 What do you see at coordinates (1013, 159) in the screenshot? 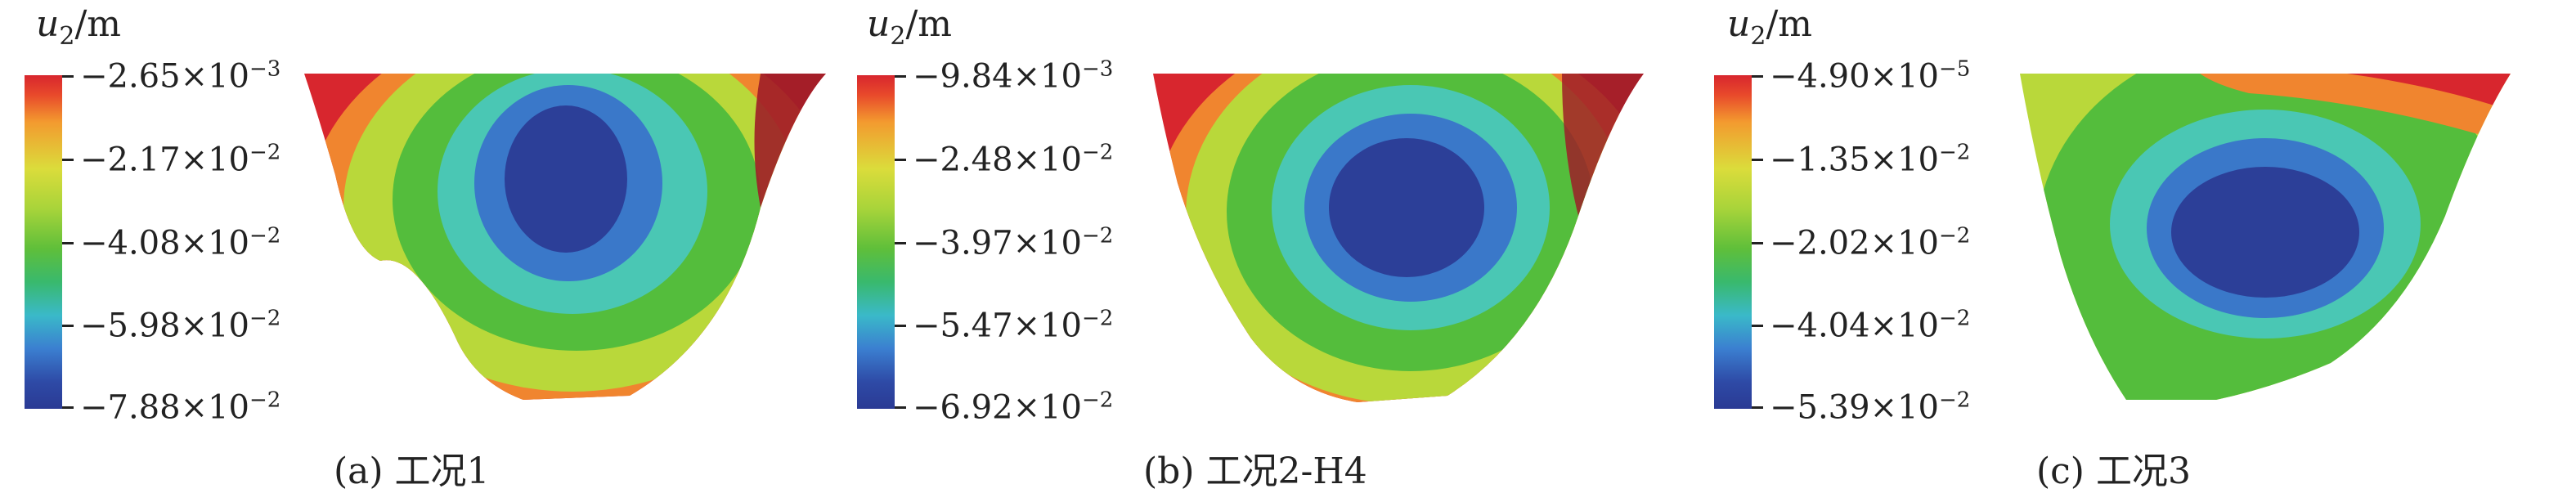
I see `tick-label: −2.48×10−2` at bounding box center [1013, 159].